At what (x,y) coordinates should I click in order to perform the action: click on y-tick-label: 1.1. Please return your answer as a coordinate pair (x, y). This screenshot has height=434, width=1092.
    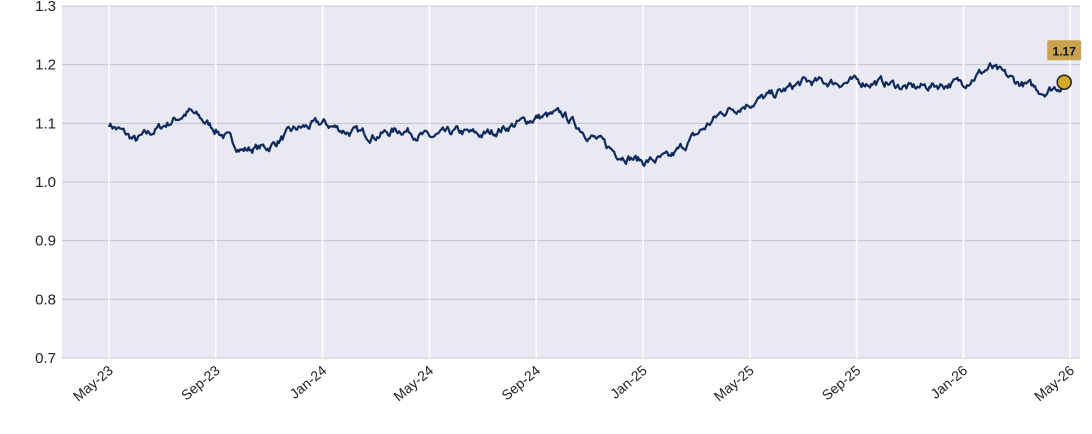
    Looking at the image, I should click on (45, 123).